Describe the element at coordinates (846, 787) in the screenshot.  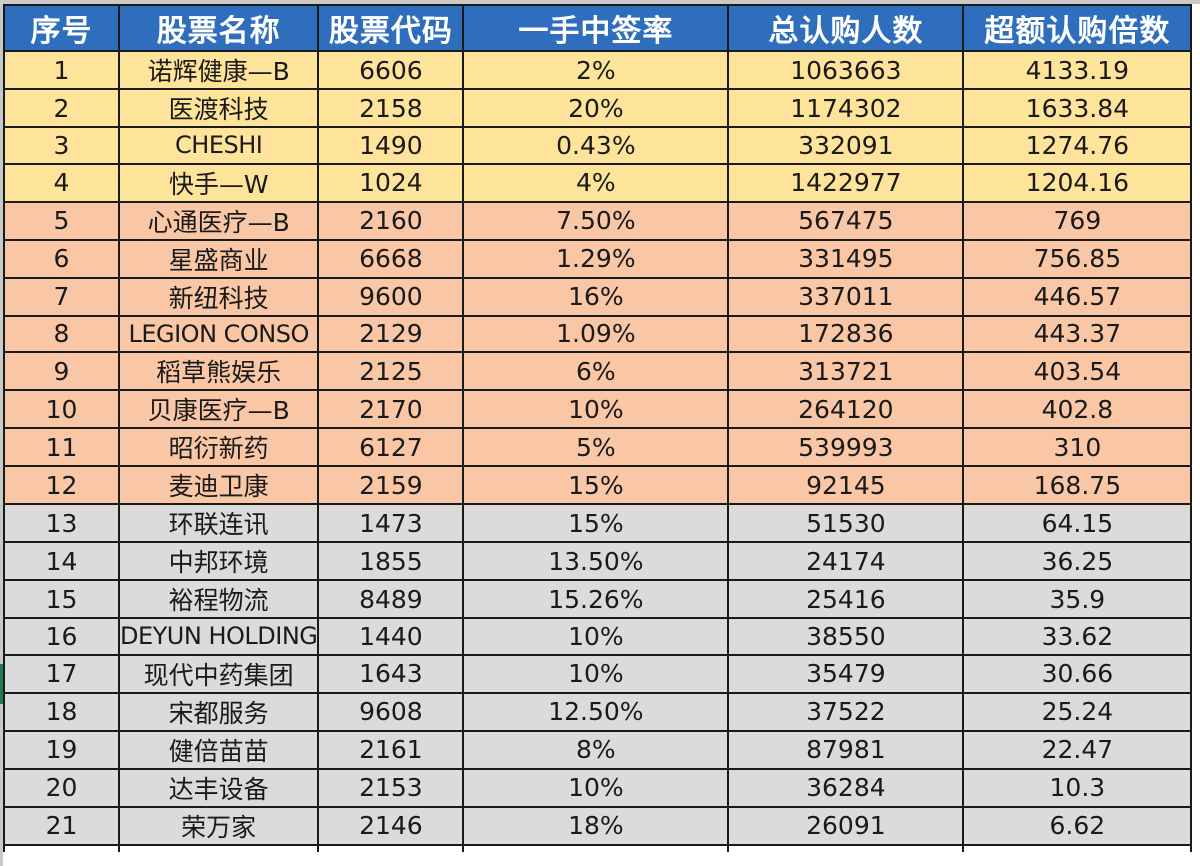
I see `total-subscribers-cell: 36284` at that location.